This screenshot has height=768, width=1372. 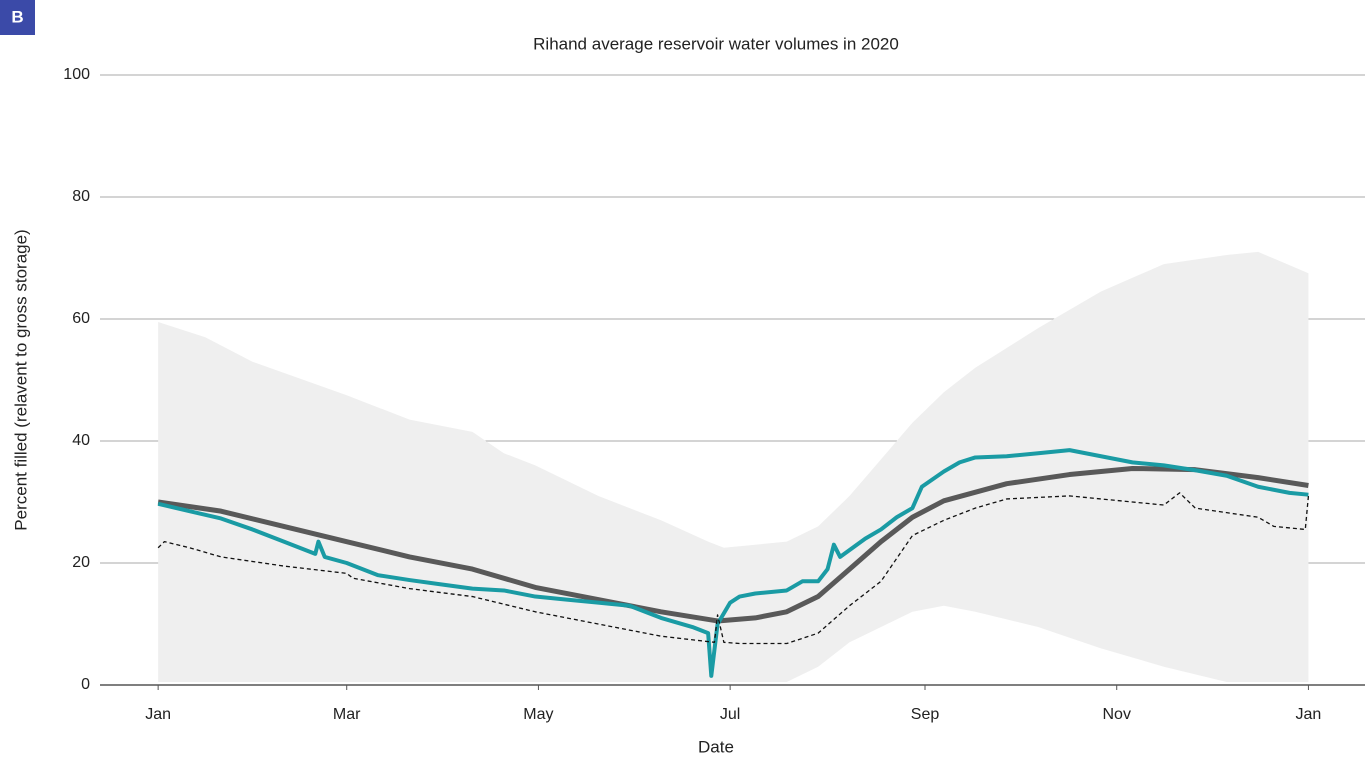 I want to click on panel-label: B, so click(x=17, y=16).